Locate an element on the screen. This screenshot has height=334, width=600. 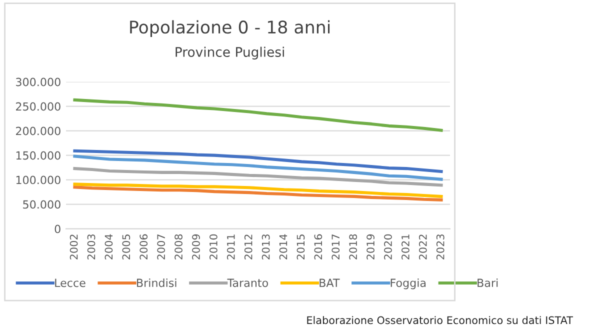
legend-label: Taranto is located at coordinates (247, 283).